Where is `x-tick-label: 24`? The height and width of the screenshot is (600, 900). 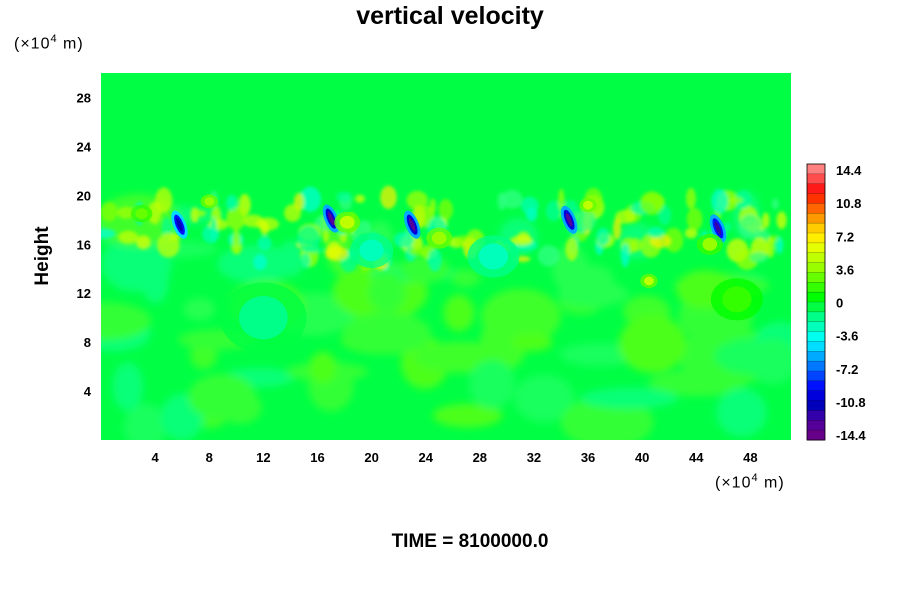
x-tick-label: 24 is located at coordinates (425, 457).